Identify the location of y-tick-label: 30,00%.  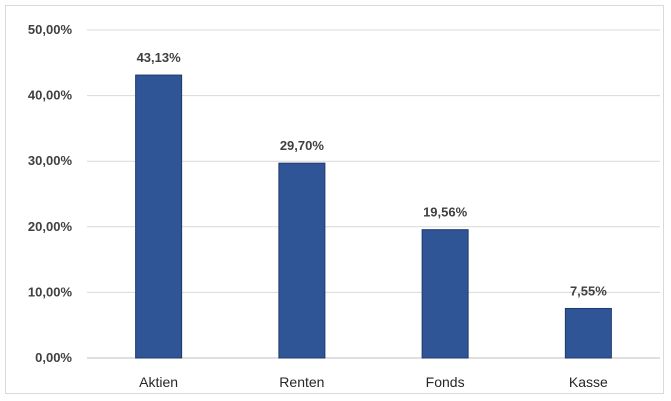
(50, 160).